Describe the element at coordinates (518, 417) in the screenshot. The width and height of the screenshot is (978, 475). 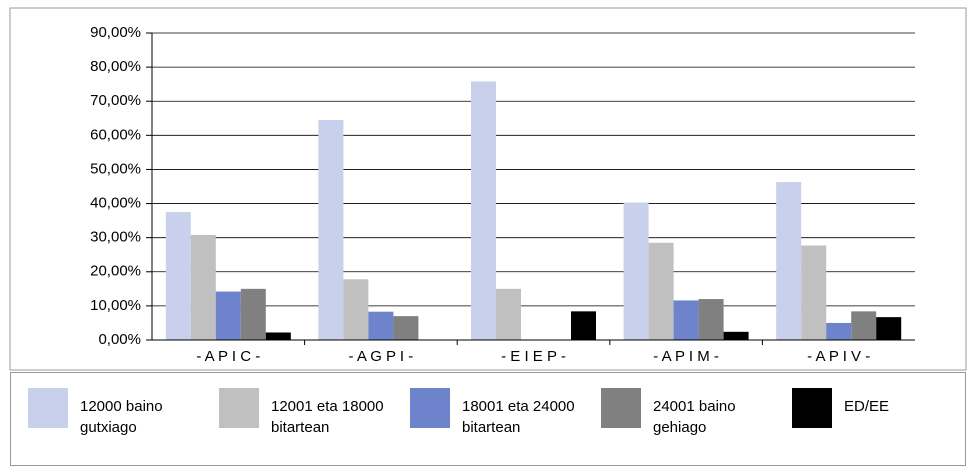
I see `legend-label: 18001 eta 24000 bitartean` at that location.